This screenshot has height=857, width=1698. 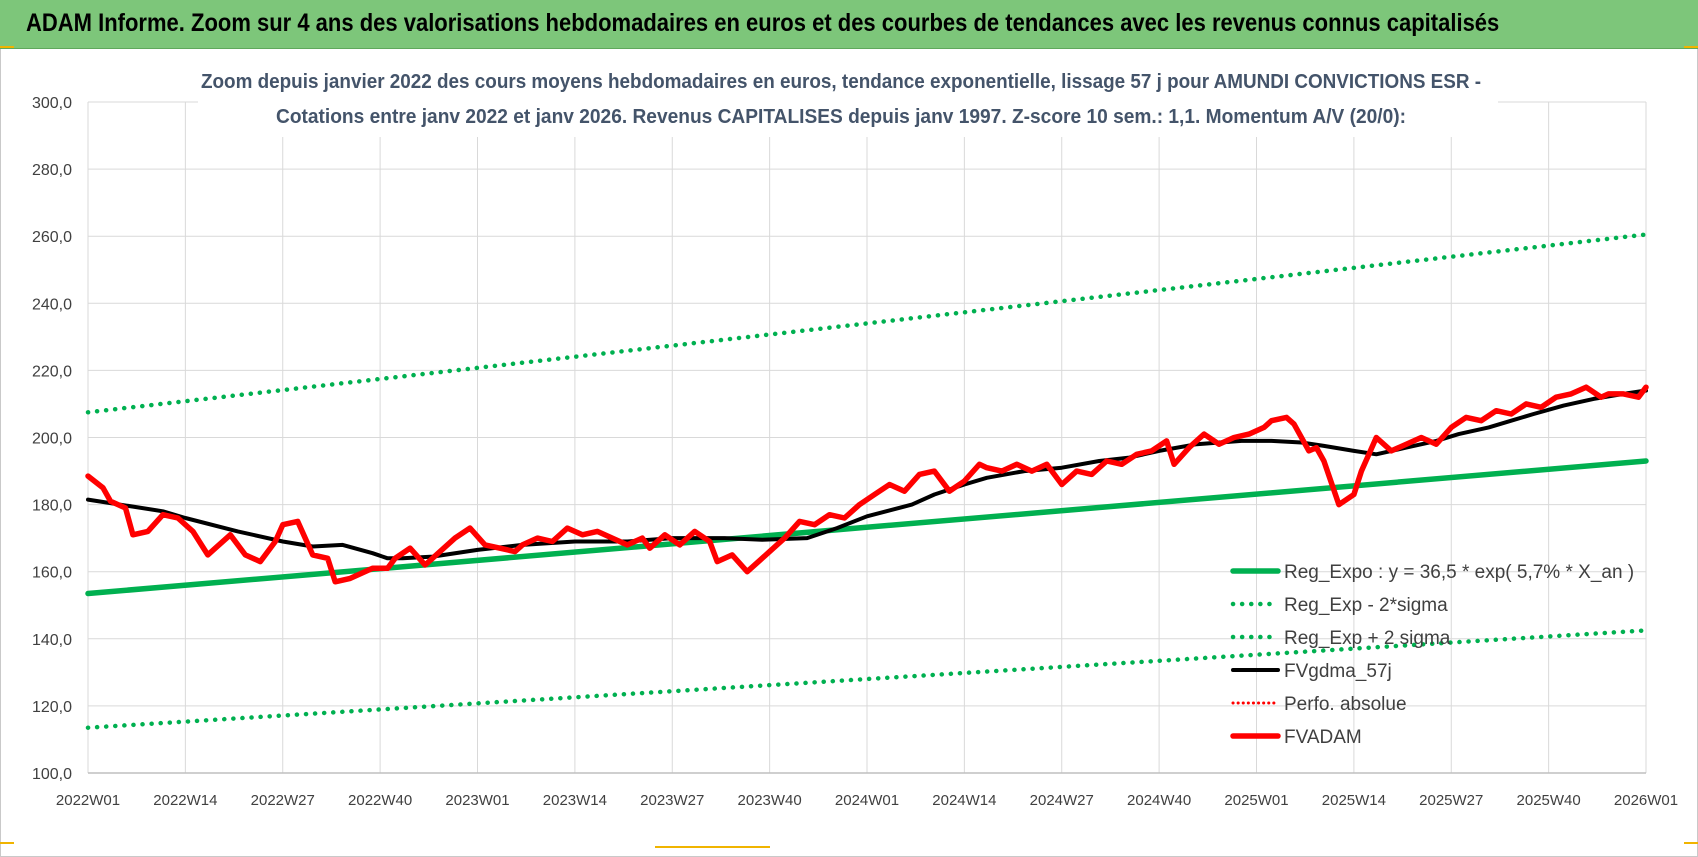 What do you see at coordinates (477, 800) in the screenshot?
I see `x-tick-label: 2023W01` at bounding box center [477, 800].